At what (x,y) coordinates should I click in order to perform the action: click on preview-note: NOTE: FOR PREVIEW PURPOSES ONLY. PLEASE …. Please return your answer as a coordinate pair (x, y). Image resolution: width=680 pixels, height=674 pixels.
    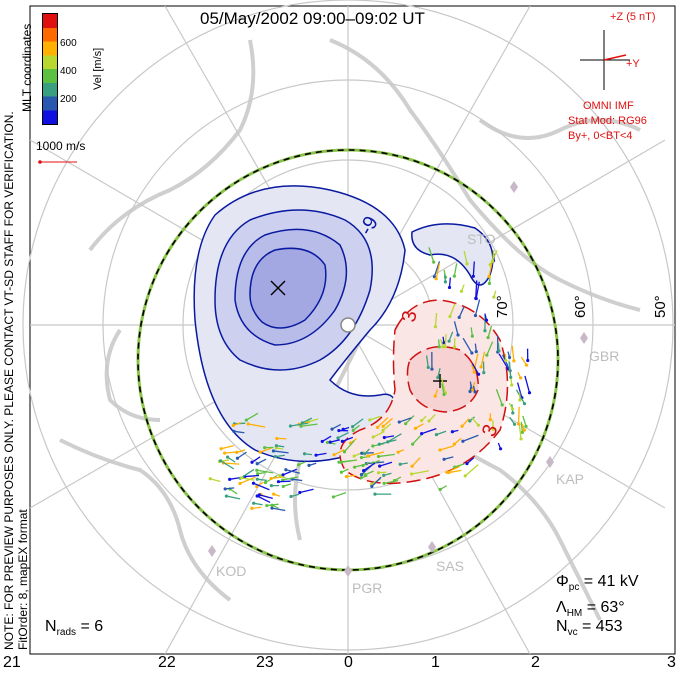
    Looking at the image, I should click on (9, 380).